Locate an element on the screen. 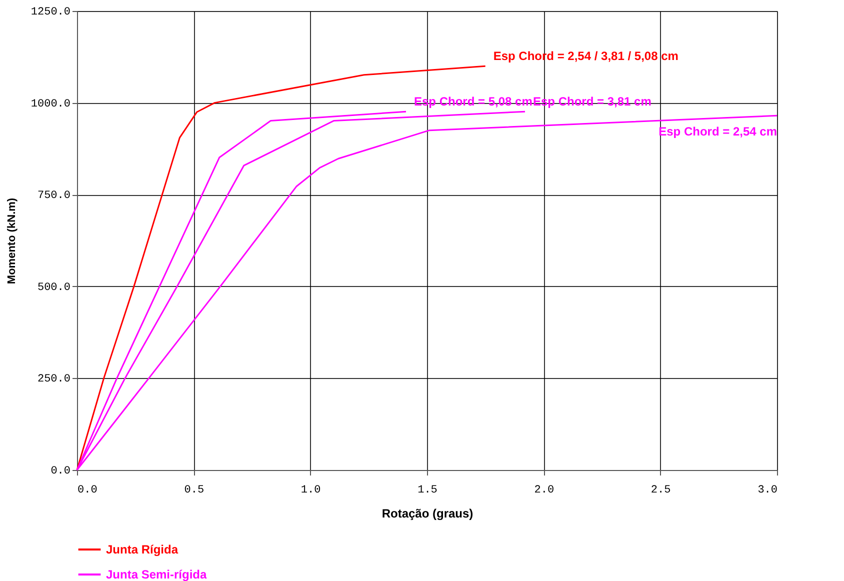 This screenshot has height=581, width=844. y-axis-title: Momento (kN.m) is located at coordinates (12, 241).